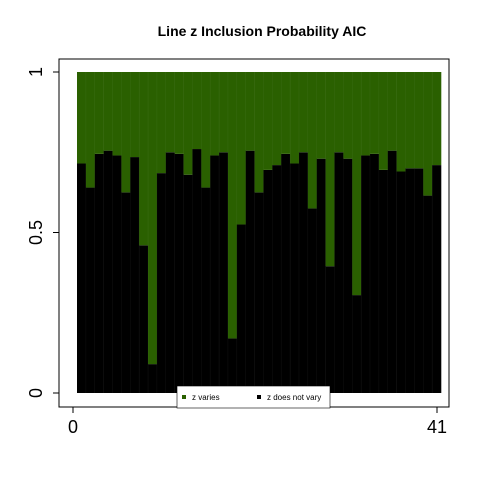  Describe the element at coordinates (294, 397) in the screenshot. I see `legend-label-z-does-not-vary: z does not vary` at that location.